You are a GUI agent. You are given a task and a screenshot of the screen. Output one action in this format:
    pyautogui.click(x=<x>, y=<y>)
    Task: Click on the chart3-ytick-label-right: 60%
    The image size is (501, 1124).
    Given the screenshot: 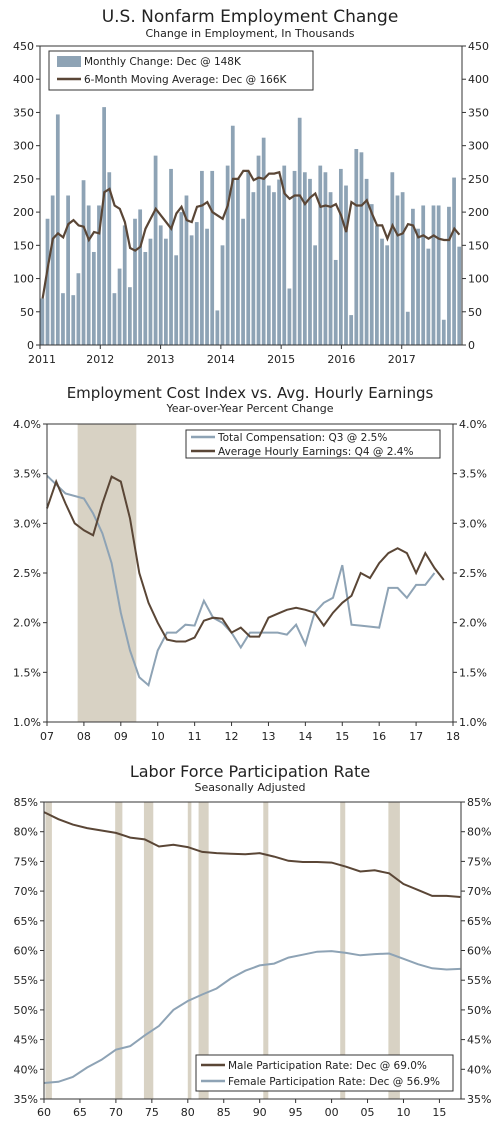 What is the action you would take?
    pyautogui.click(x=479, y=951)
    